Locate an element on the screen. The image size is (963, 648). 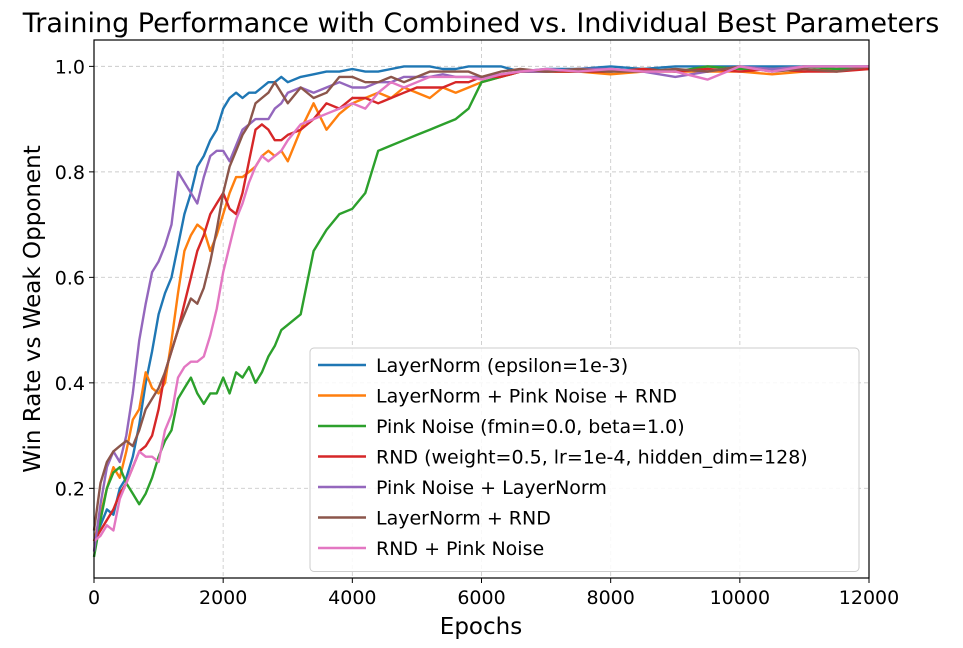
y-tick-label: 0.4 is located at coordinates (70, 384).